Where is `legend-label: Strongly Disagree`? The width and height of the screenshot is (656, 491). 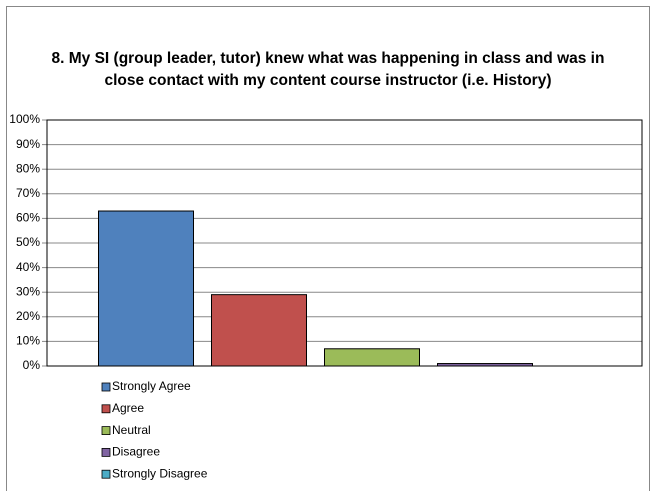 legend-label: Strongly Disagree is located at coordinates (160, 473).